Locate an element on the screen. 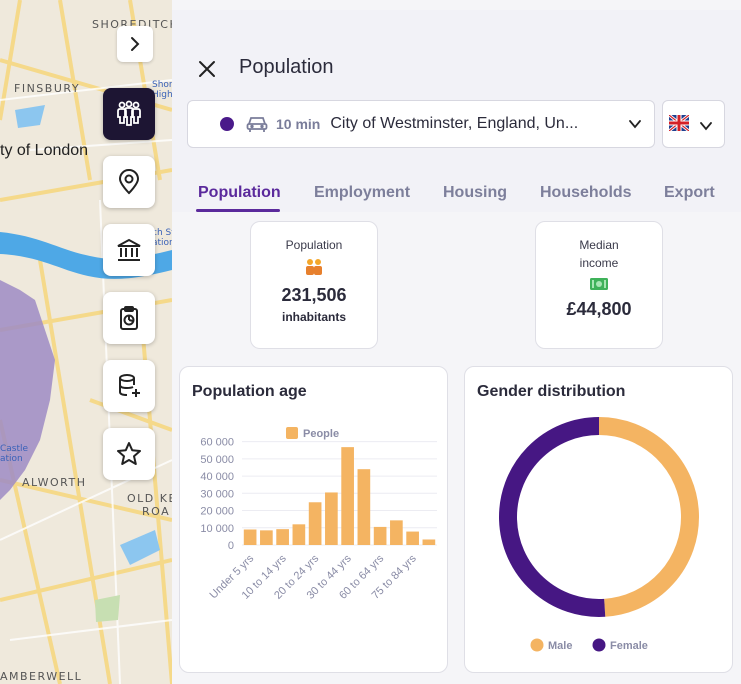 The image size is (741, 684). travel-time: 10 min is located at coordinates (298, 124).